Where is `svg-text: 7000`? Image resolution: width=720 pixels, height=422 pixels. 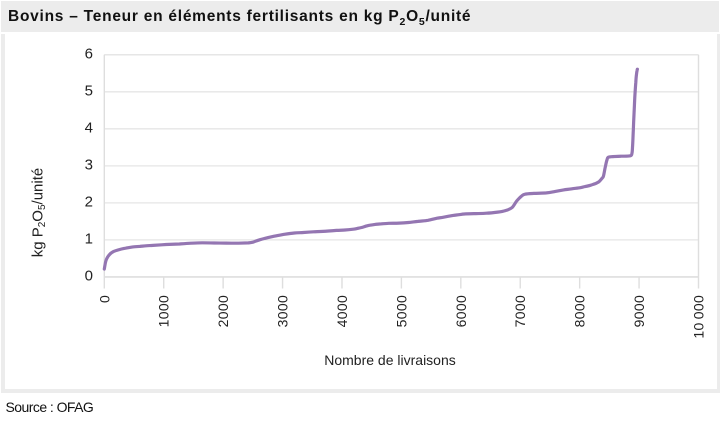
svg-text: 7000 is located at coordinates (520, 311).